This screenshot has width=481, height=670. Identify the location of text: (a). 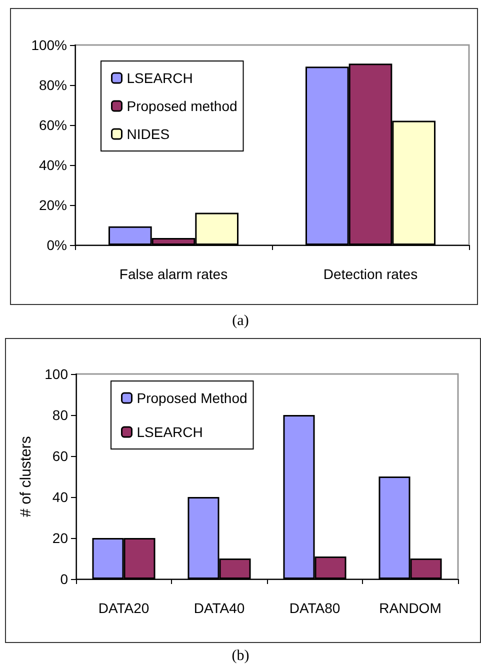
(240, 321).